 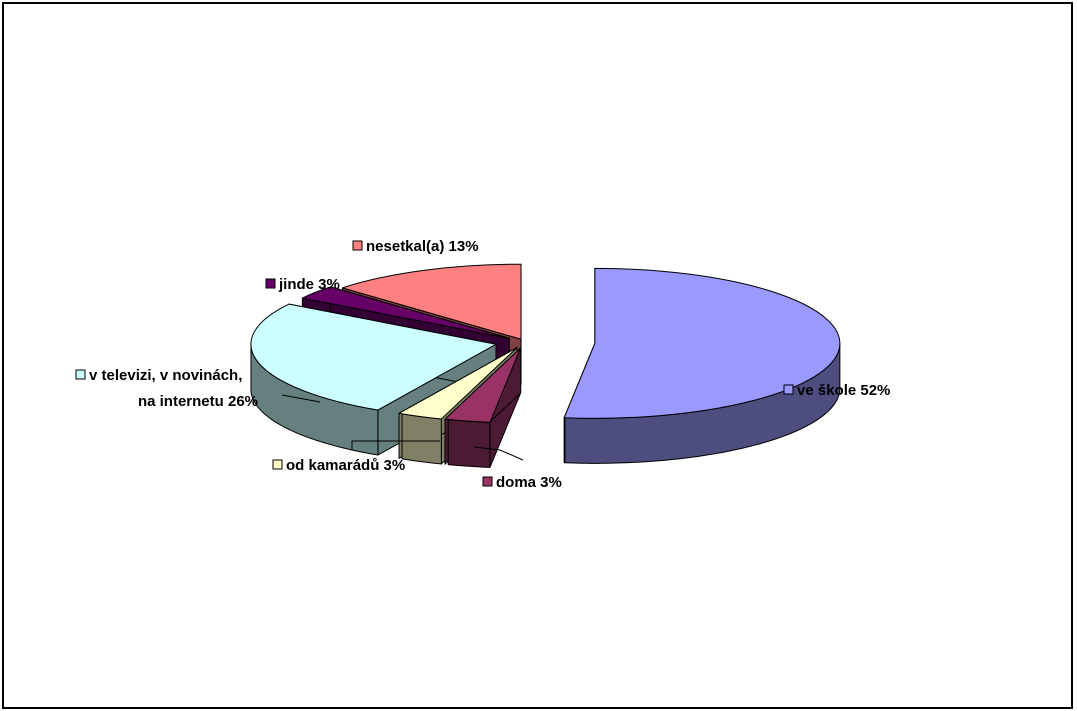 I want to click on slice-label-0: ve škole 52%, so click(x=836, y=390).